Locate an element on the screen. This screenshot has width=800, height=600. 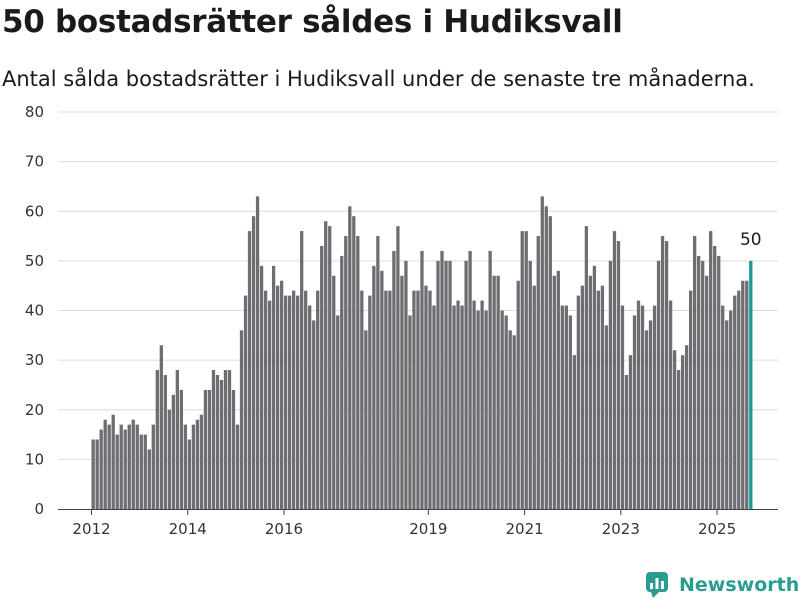
x-tick-label: 2025 is located at coordinates (717, 529).